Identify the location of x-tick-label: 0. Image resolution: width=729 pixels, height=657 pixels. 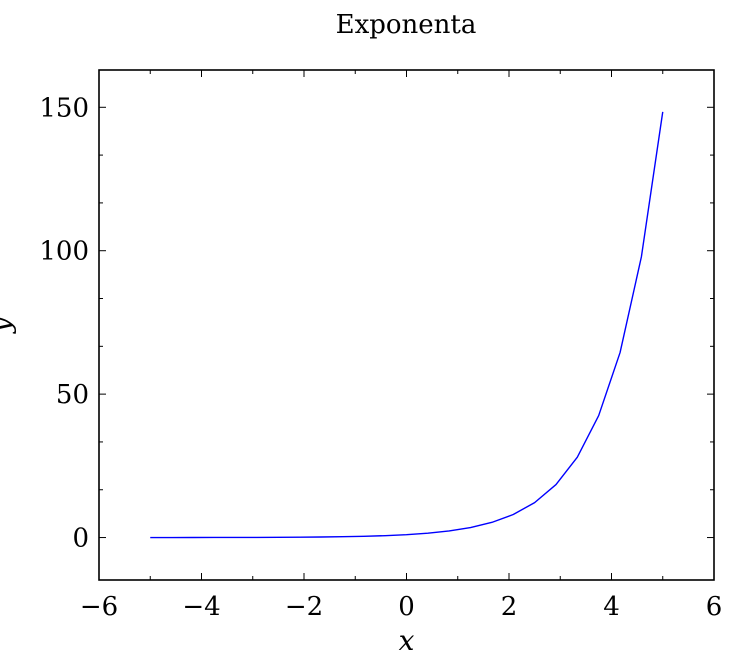
(406, 607).